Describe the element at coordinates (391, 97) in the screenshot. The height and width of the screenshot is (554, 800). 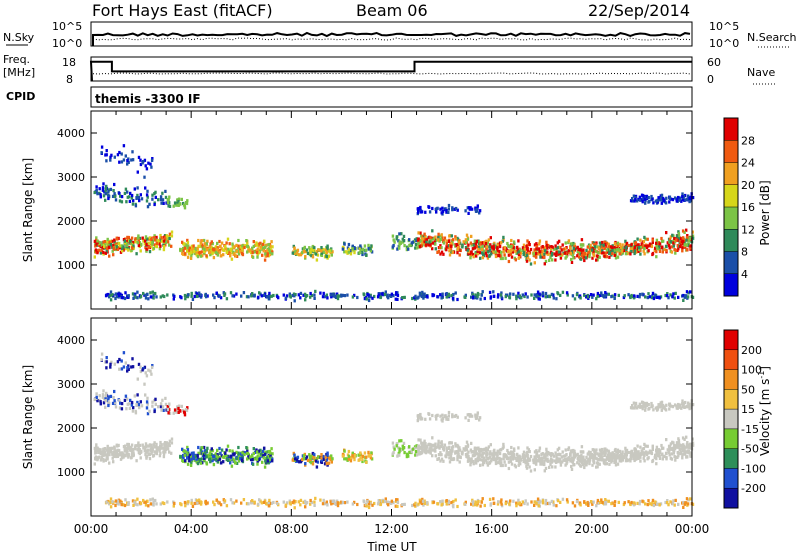
I see `cpid-box` at that location.